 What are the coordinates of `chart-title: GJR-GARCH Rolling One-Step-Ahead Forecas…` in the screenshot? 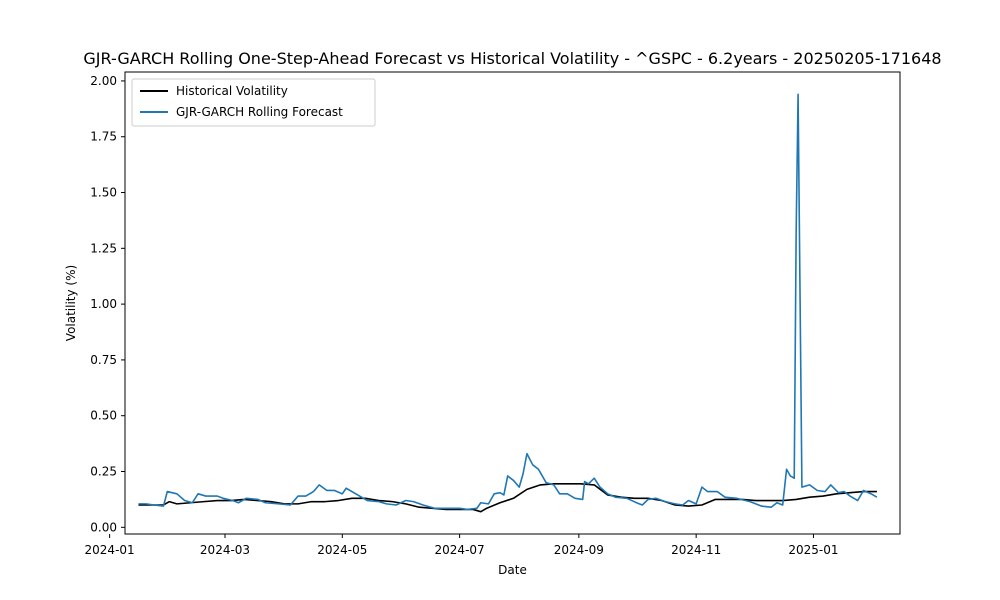 It's located at (512, 58).